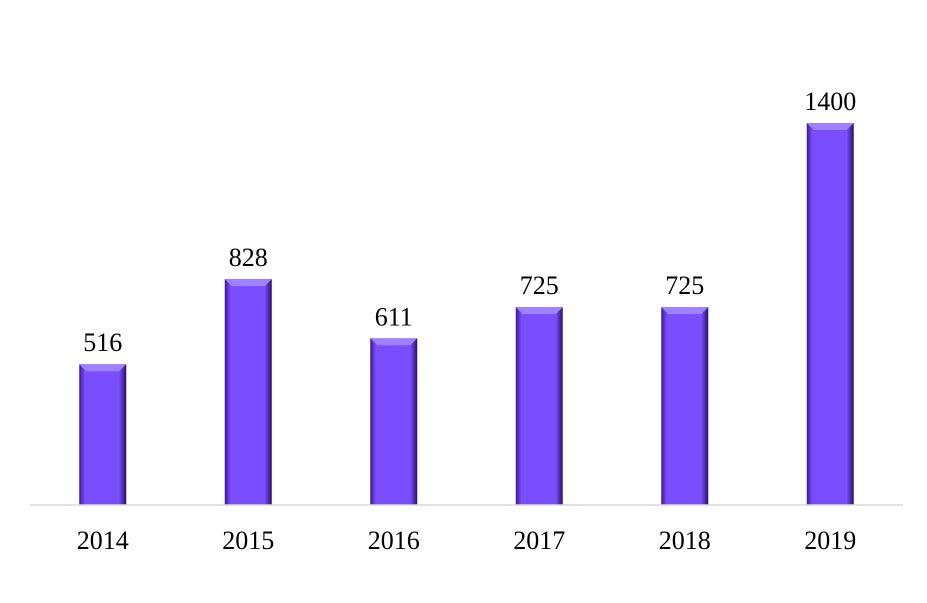 This screenshot has height=603, width=927. What do you see at coordinates (248, 392) in the screenshot?
I see `bar-2015` at bounding box center [248, 392].